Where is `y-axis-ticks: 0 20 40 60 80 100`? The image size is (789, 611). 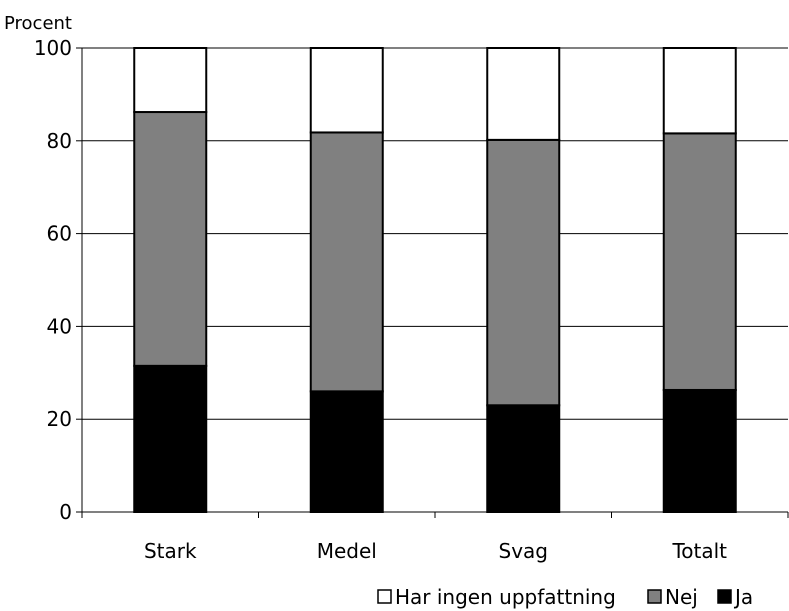 y-axis-ticks: 0 20 40 60 80 100 is located at coordinates (58, 280).